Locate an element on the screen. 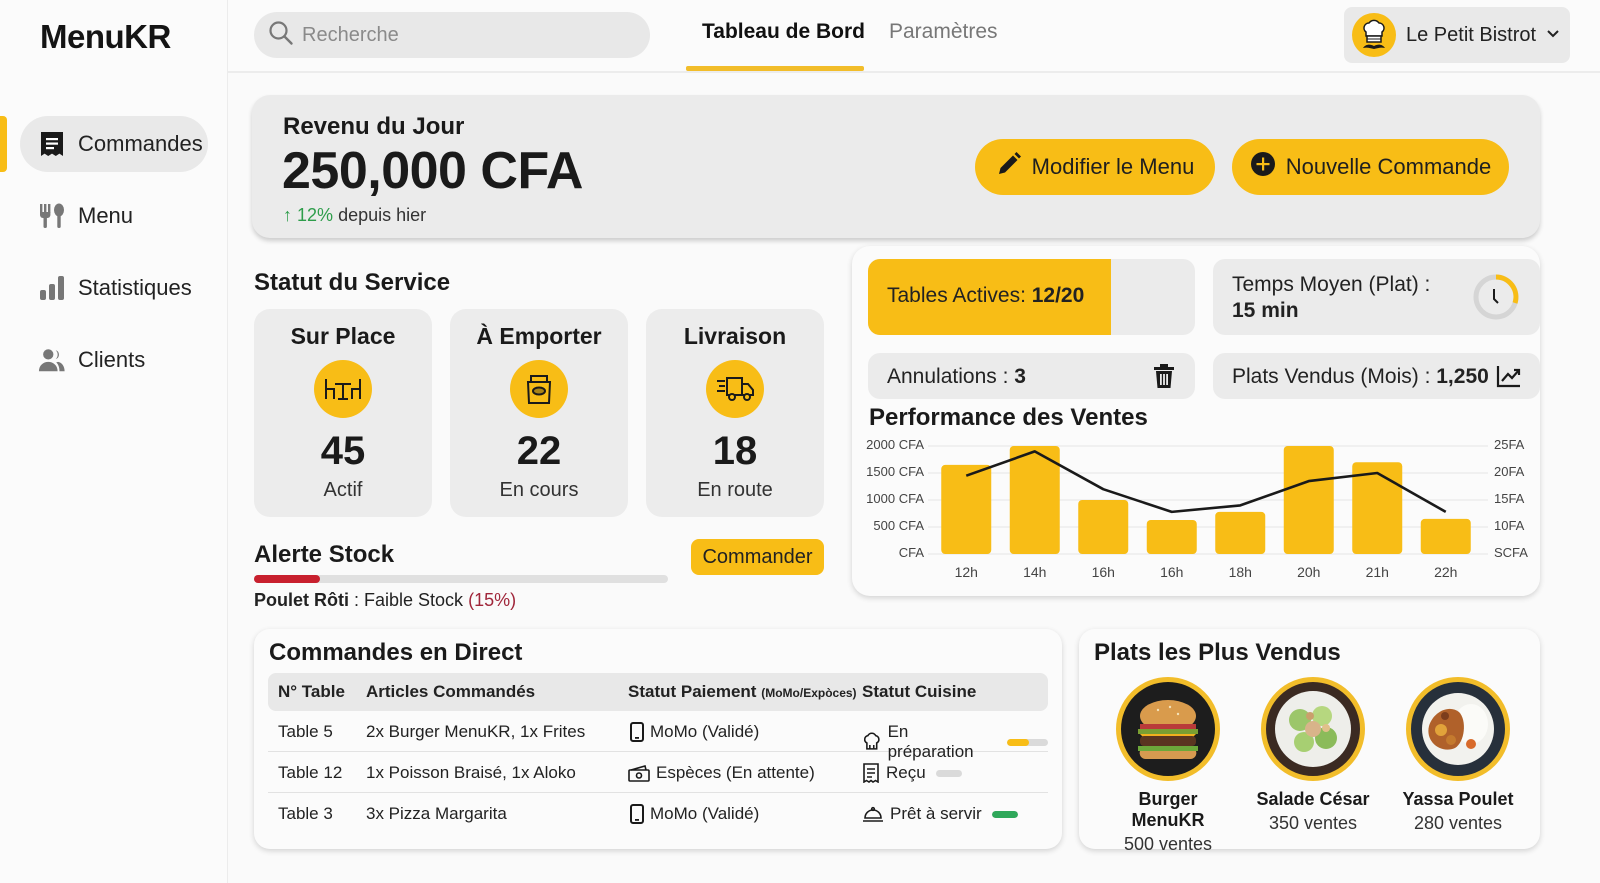  avg-time-value: 15 min is located at coordinates (1265, 310).